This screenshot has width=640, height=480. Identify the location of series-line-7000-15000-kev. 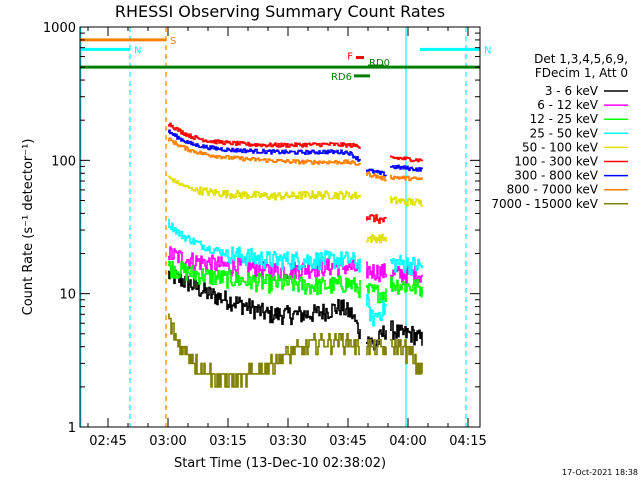
(295, 350).